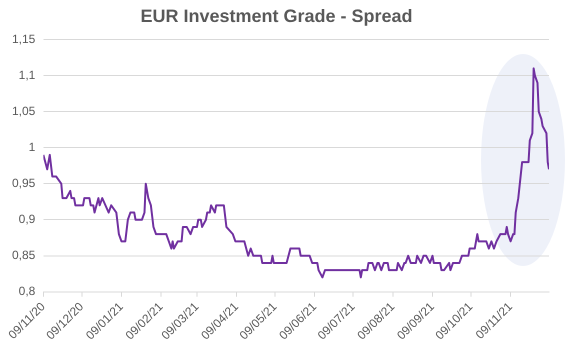 This screenshot has height=346, width=571. What do you see at coordinates (24, 255) in the screenshot?
I see `y-tick-label: 0,85` at bounding box center [24, 255].